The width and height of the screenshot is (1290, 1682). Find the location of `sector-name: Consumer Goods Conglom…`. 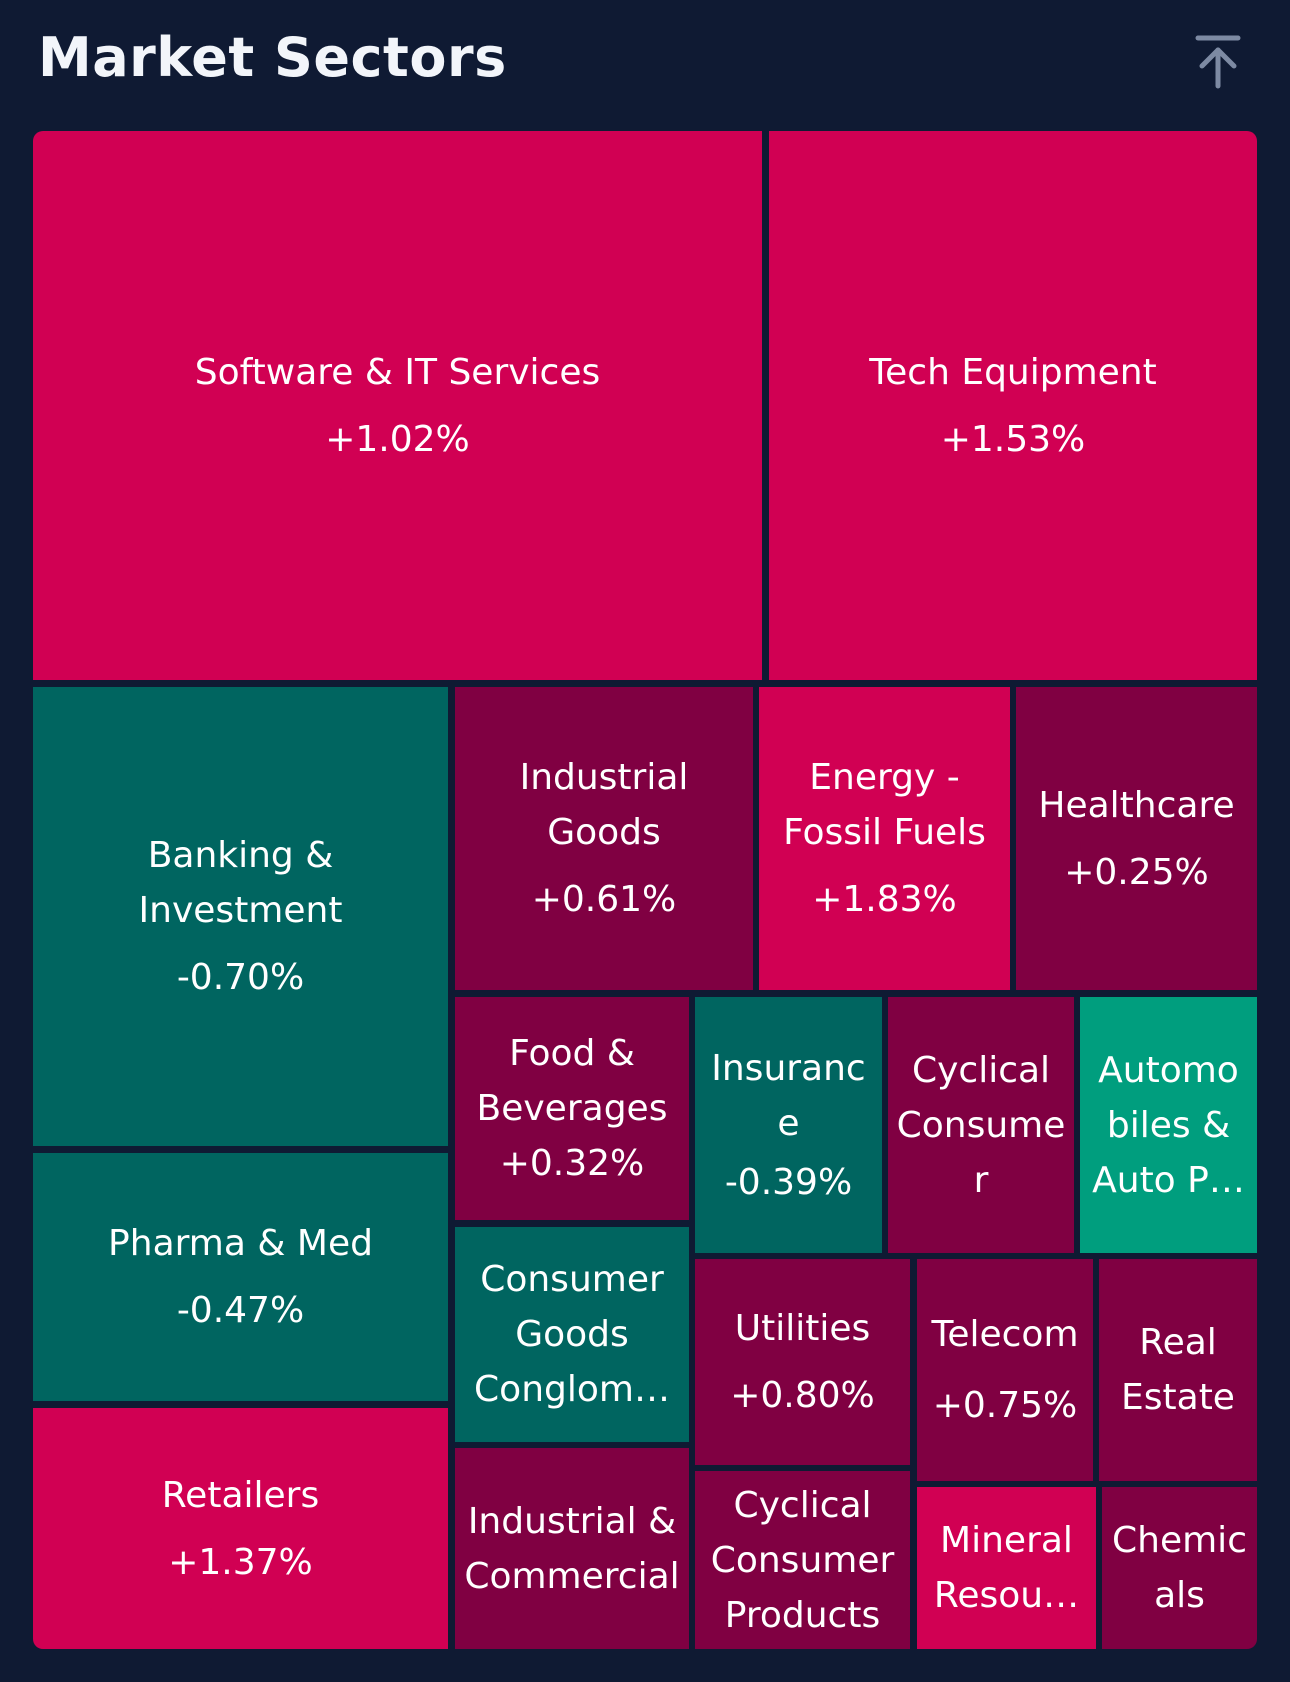

sector-name: Consumer Goods Conglom… is located at coordinates (572, 1334).